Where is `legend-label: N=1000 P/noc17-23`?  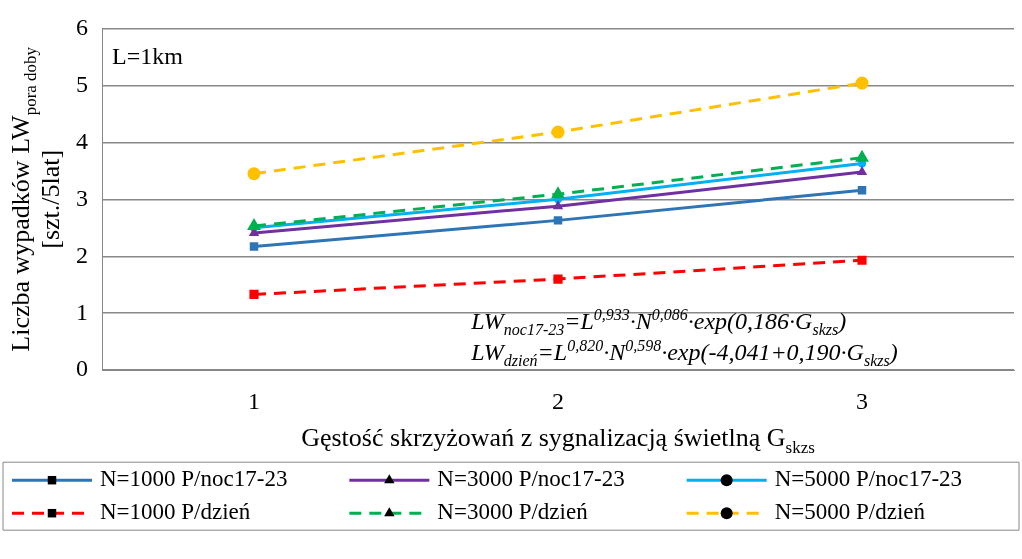
legend-label: N=1000 P/noc17-23 is located at coordinates (194, 479).